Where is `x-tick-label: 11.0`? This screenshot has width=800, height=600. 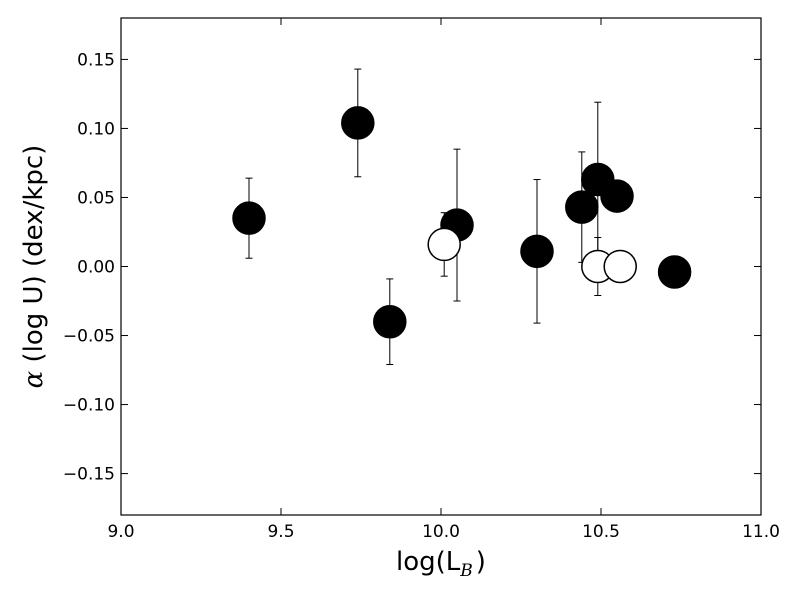
x-tick-label: 11.0 is located at coordinates (761, 532).